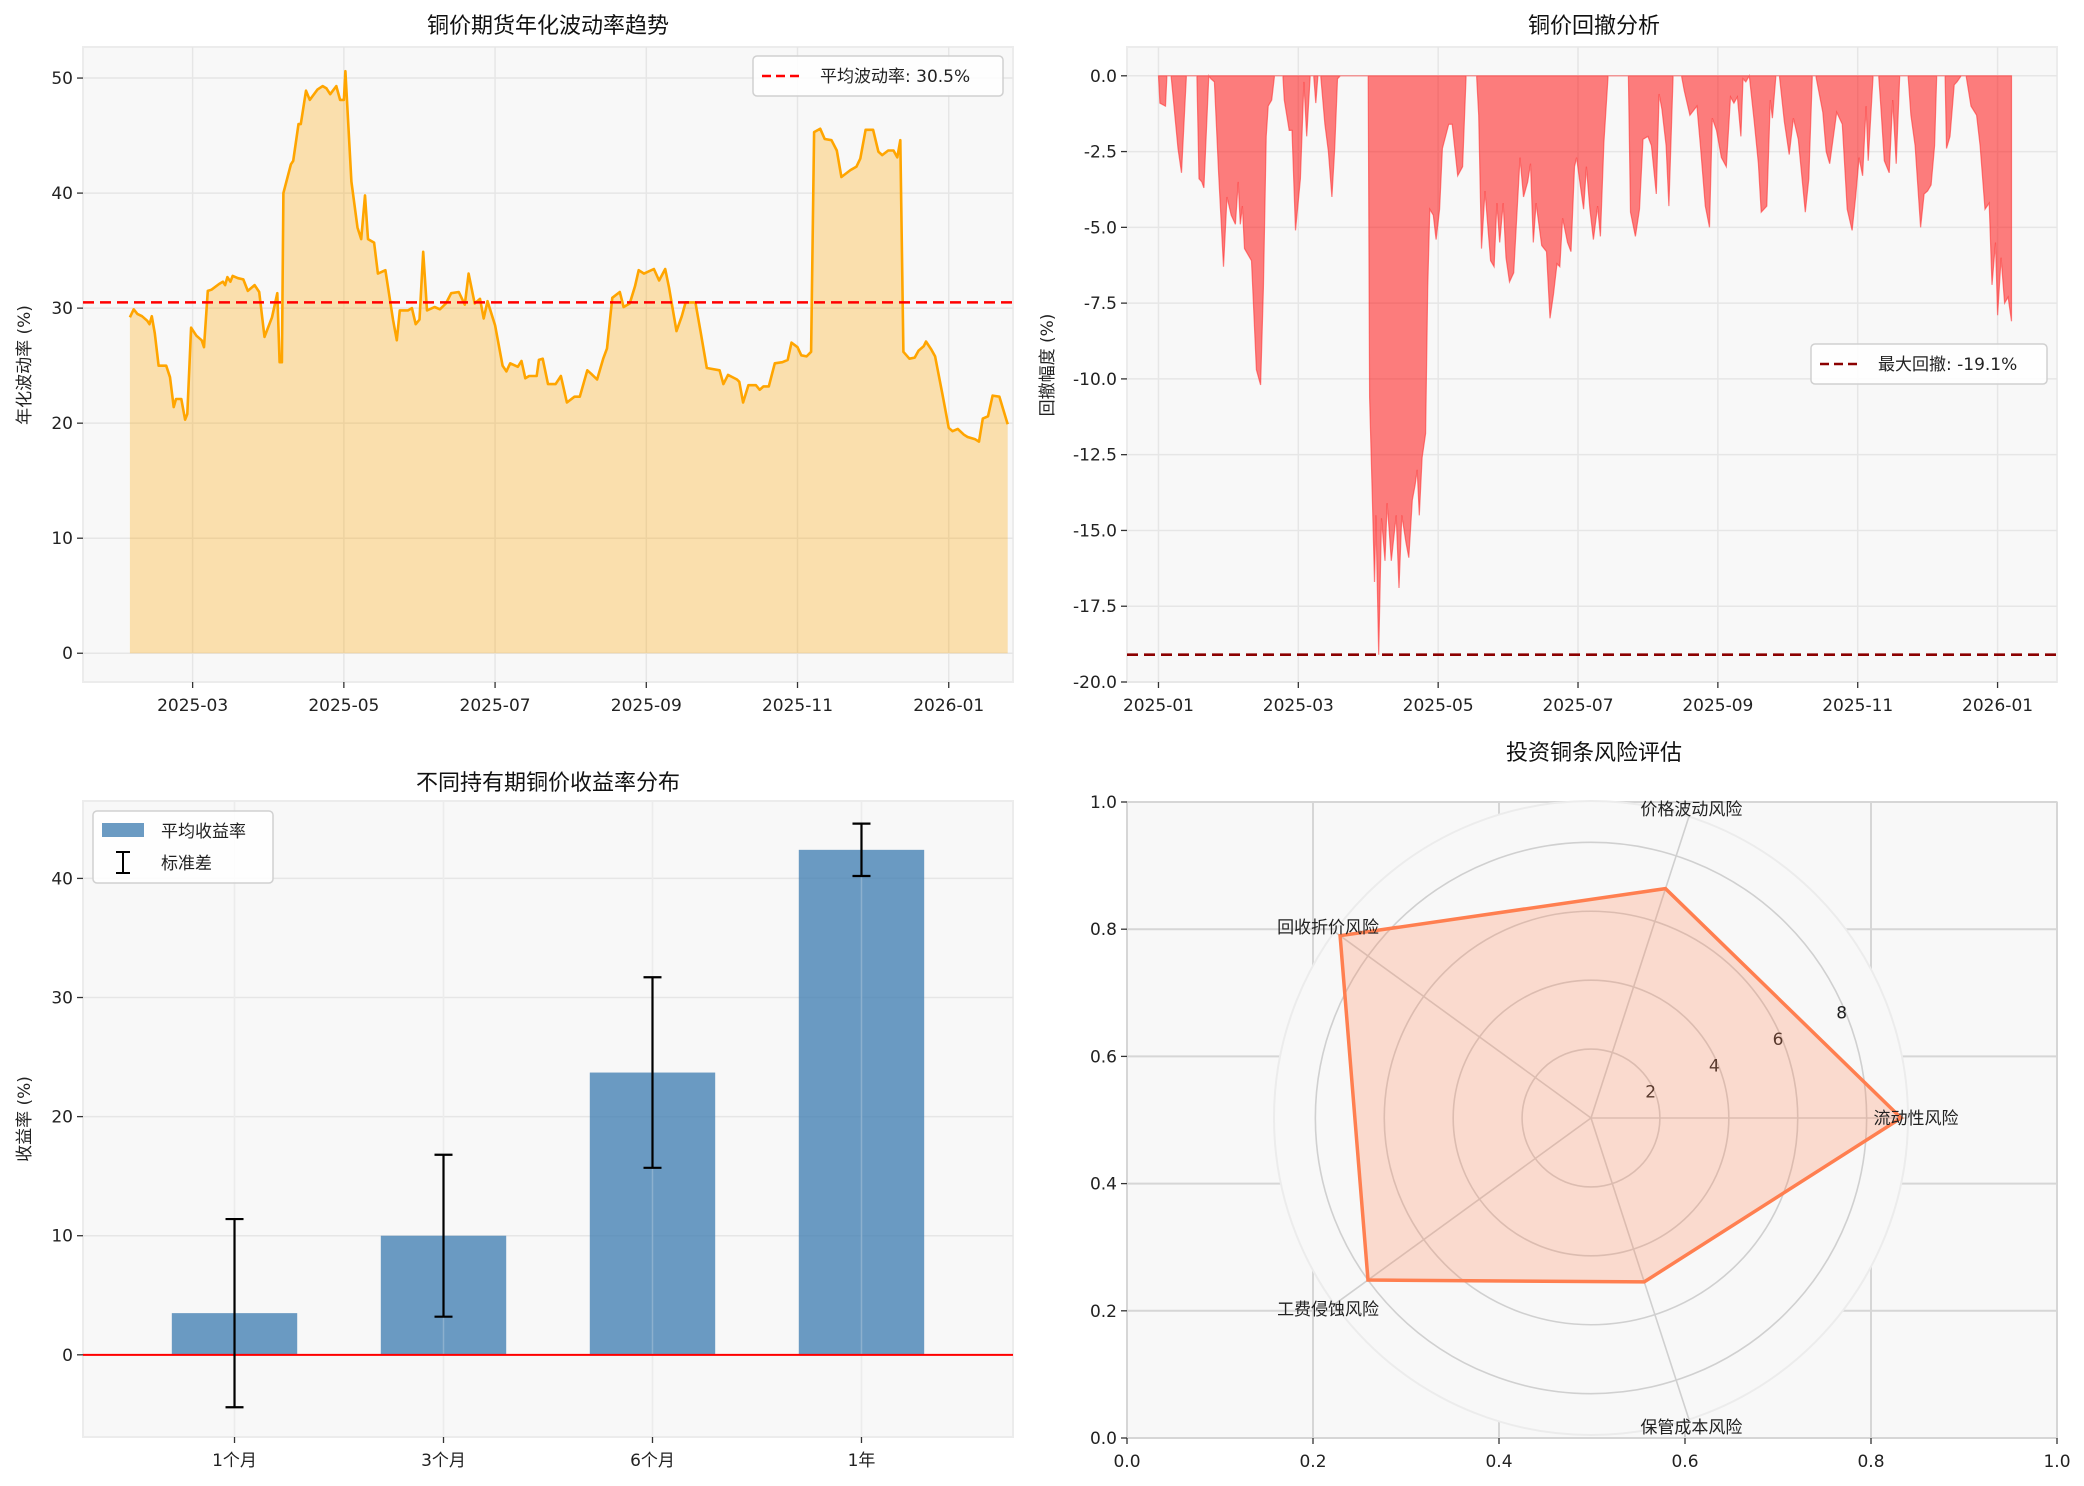 This screenshot has width=2084, height=1486. Describe the element at coordinates (1095, 607) in the screenshot. I see `y-tick-label: -17.5` at that location.